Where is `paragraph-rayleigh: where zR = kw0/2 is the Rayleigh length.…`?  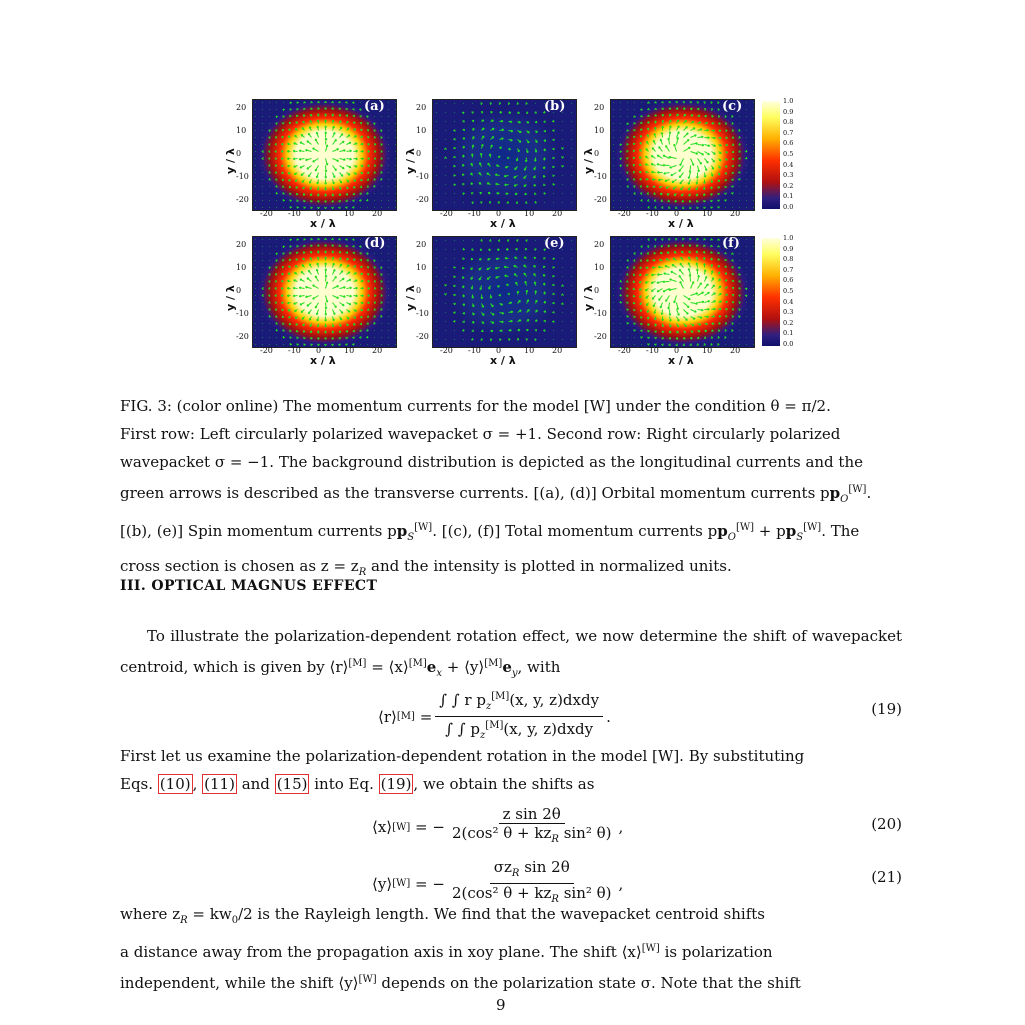 paragraph-rayleigh: where zR = kw0/2 is the Rayleigh length.… is located at coordinates (460, 948).